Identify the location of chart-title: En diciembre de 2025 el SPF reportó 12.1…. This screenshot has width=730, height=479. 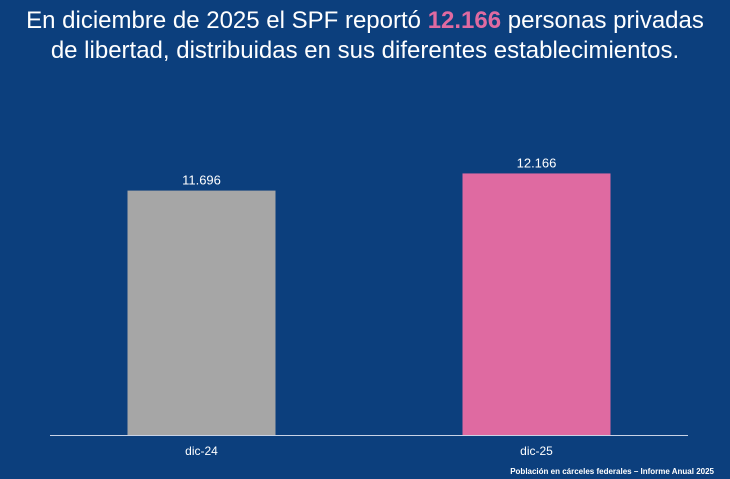
(365, 36).